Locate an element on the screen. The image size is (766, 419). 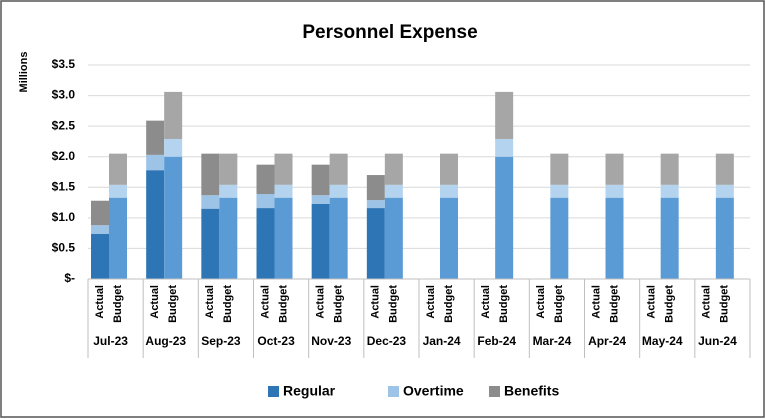
y-tick-label: $2.0 is located at coordinates (64, 156).